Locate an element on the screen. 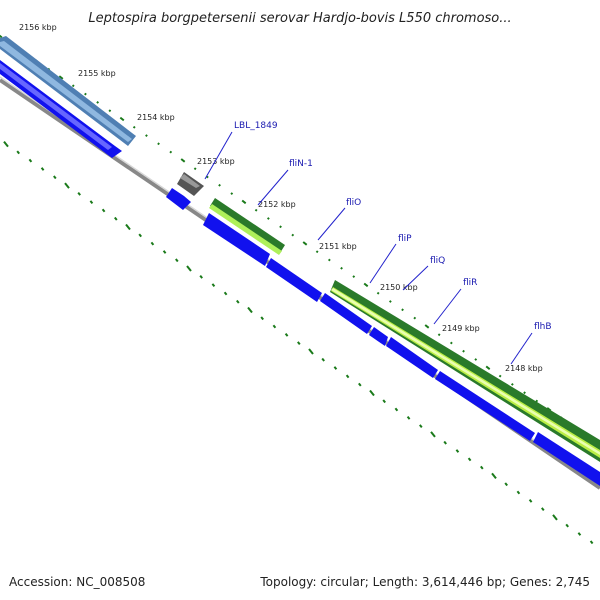  tick-label: 2149 kbp is located at coordinates (461, 328).